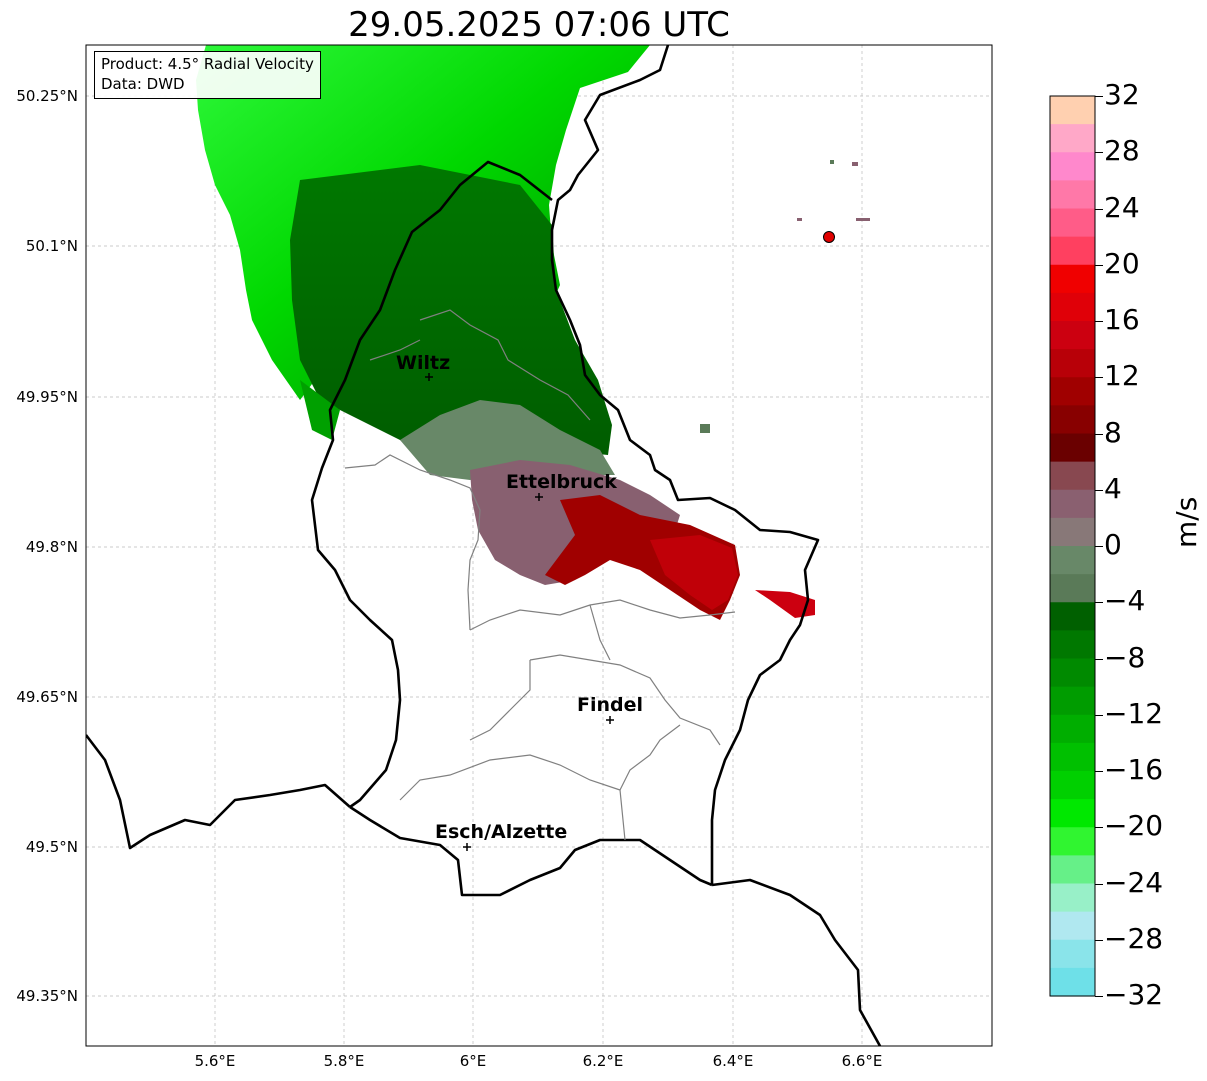 This screenshot has width=1207, height=1081. I want to click on city-markers, so click(519, 612).